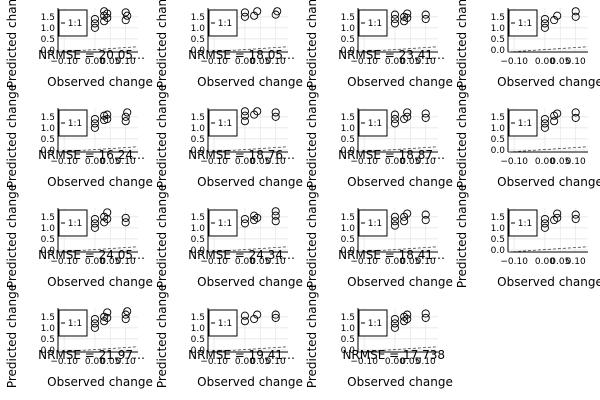 This screenshot has width=600, height=400. Describe the element at coordinates (498, 240) in the screenshot. I see `y-tick-label: 0.5` at that location.